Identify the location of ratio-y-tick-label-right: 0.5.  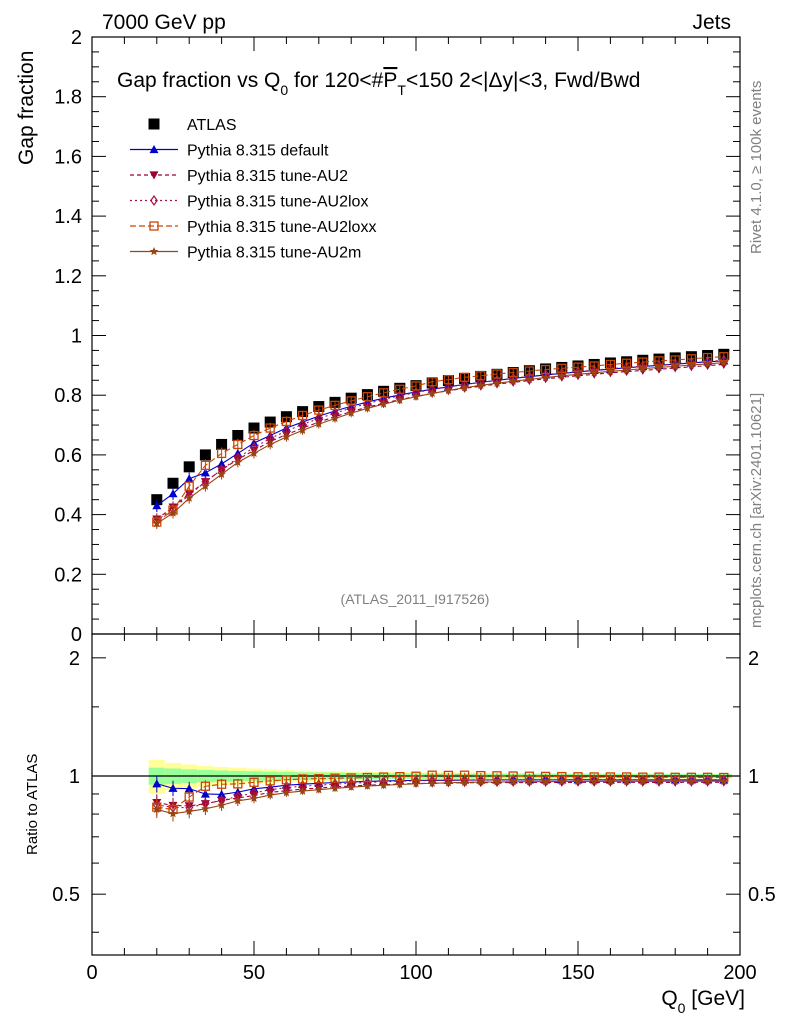
(762, 895).